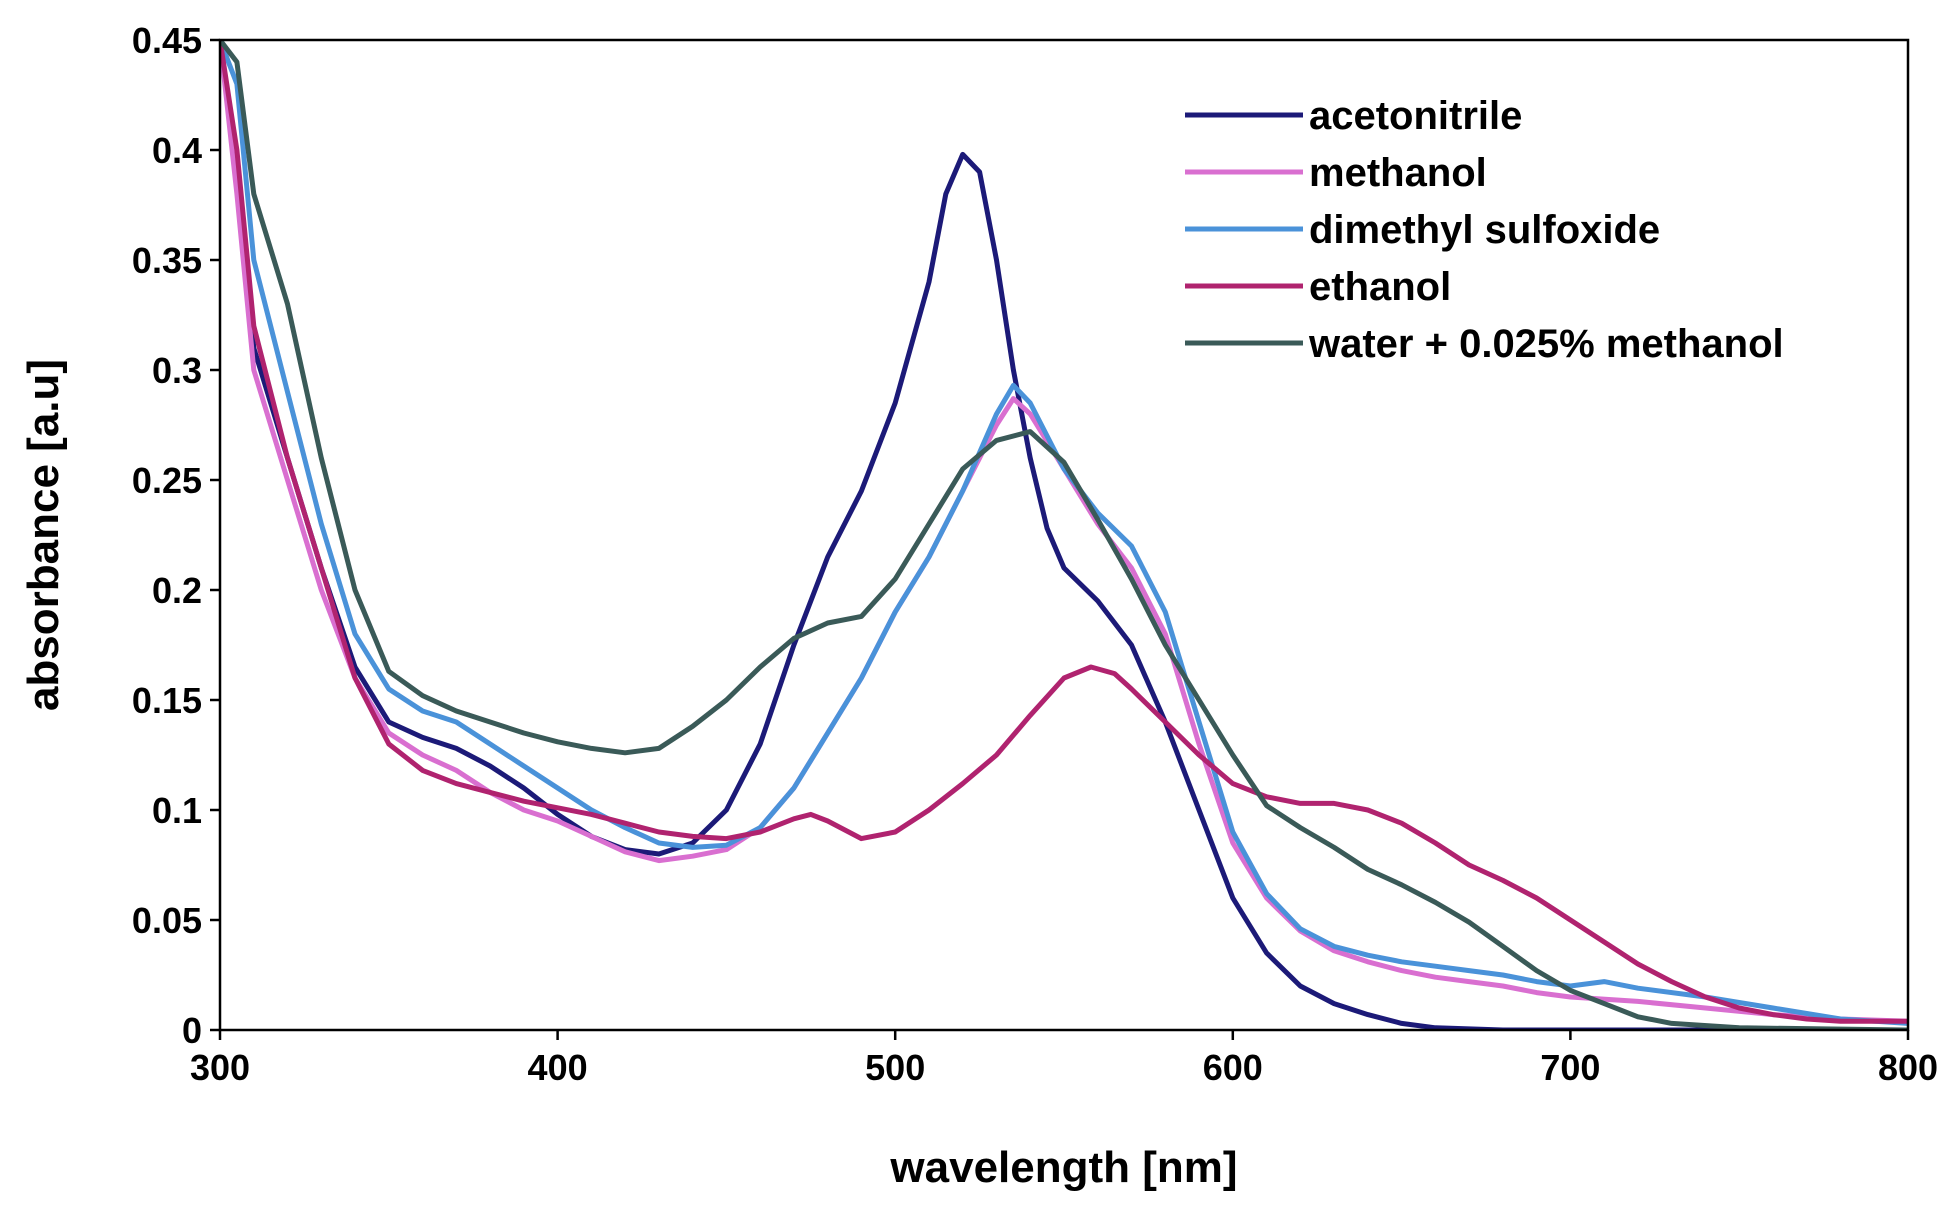 This screenshot has width=1953, height=1211. What do you see at coordinates (1398, 173) in the screenshot?
I see `legend-label-1: methanol` at bounding box center [1398, 173].